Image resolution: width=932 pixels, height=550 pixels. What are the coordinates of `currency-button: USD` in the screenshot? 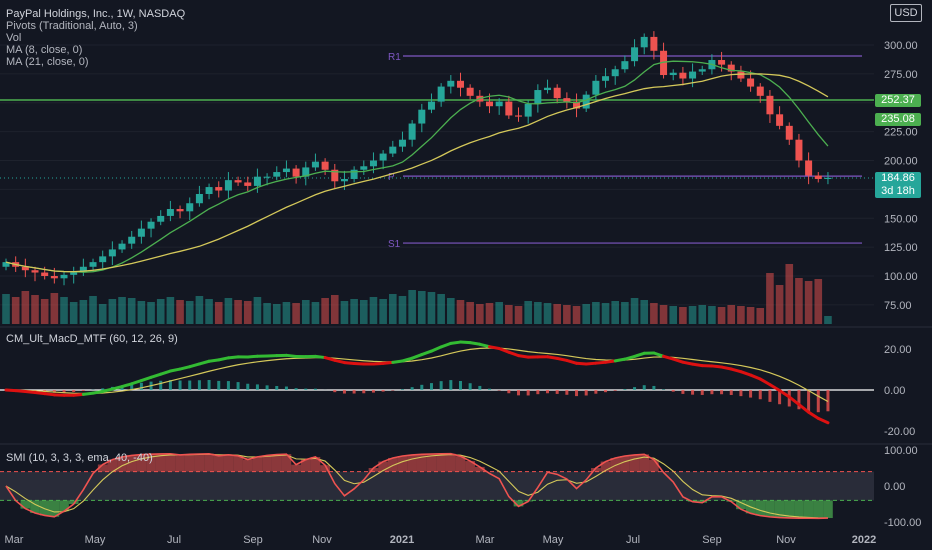 It's located at (906, 13).